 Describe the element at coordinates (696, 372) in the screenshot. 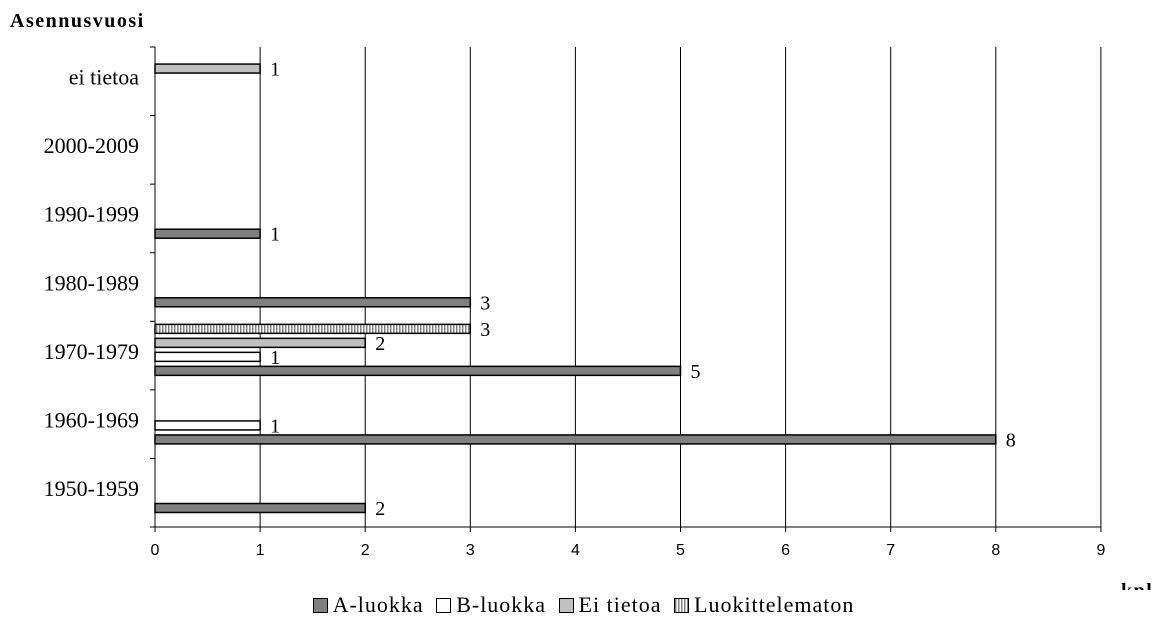

I see `data-label-a-luokka-1970-1979: 5` at that location.